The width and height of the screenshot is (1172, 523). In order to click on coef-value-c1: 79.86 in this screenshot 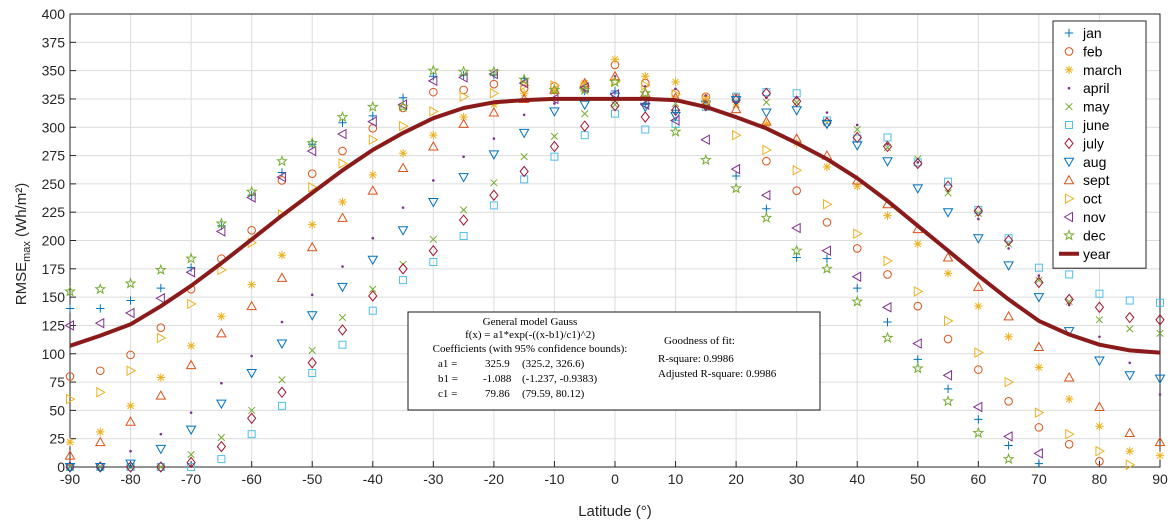, I will do `click(497, 394)`.